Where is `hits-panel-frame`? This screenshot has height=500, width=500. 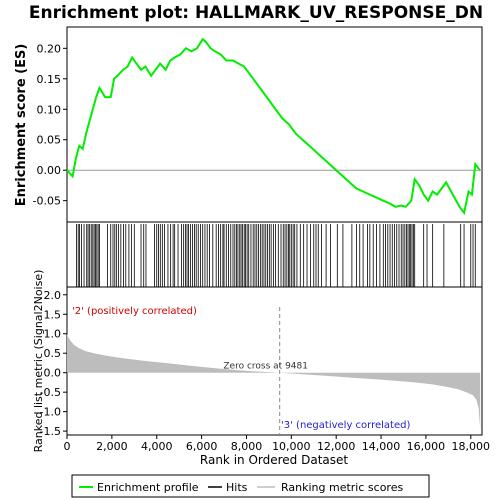
hits-panel-frame is located at coordinates (274, 254).